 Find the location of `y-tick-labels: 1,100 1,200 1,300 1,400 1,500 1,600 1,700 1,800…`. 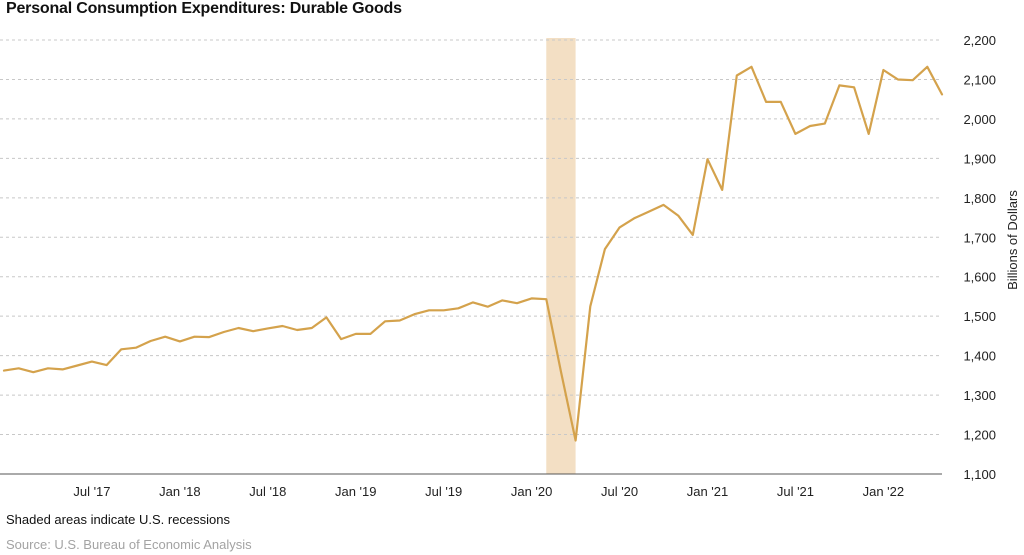

y-tick-labels: 1,100 1,200 1,300 1,400 1,500 1,600 1,700 1,800… is located at coordinates (979, 257).